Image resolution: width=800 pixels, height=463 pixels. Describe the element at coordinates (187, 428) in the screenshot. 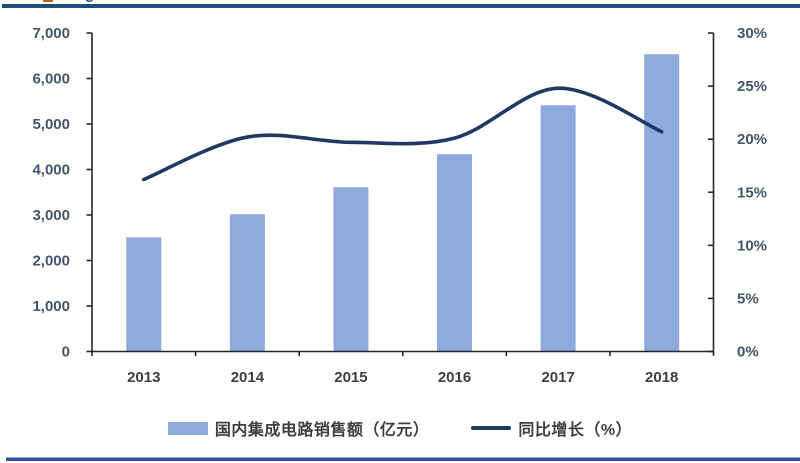

I see `bar-series-swatch-icon` at that location.